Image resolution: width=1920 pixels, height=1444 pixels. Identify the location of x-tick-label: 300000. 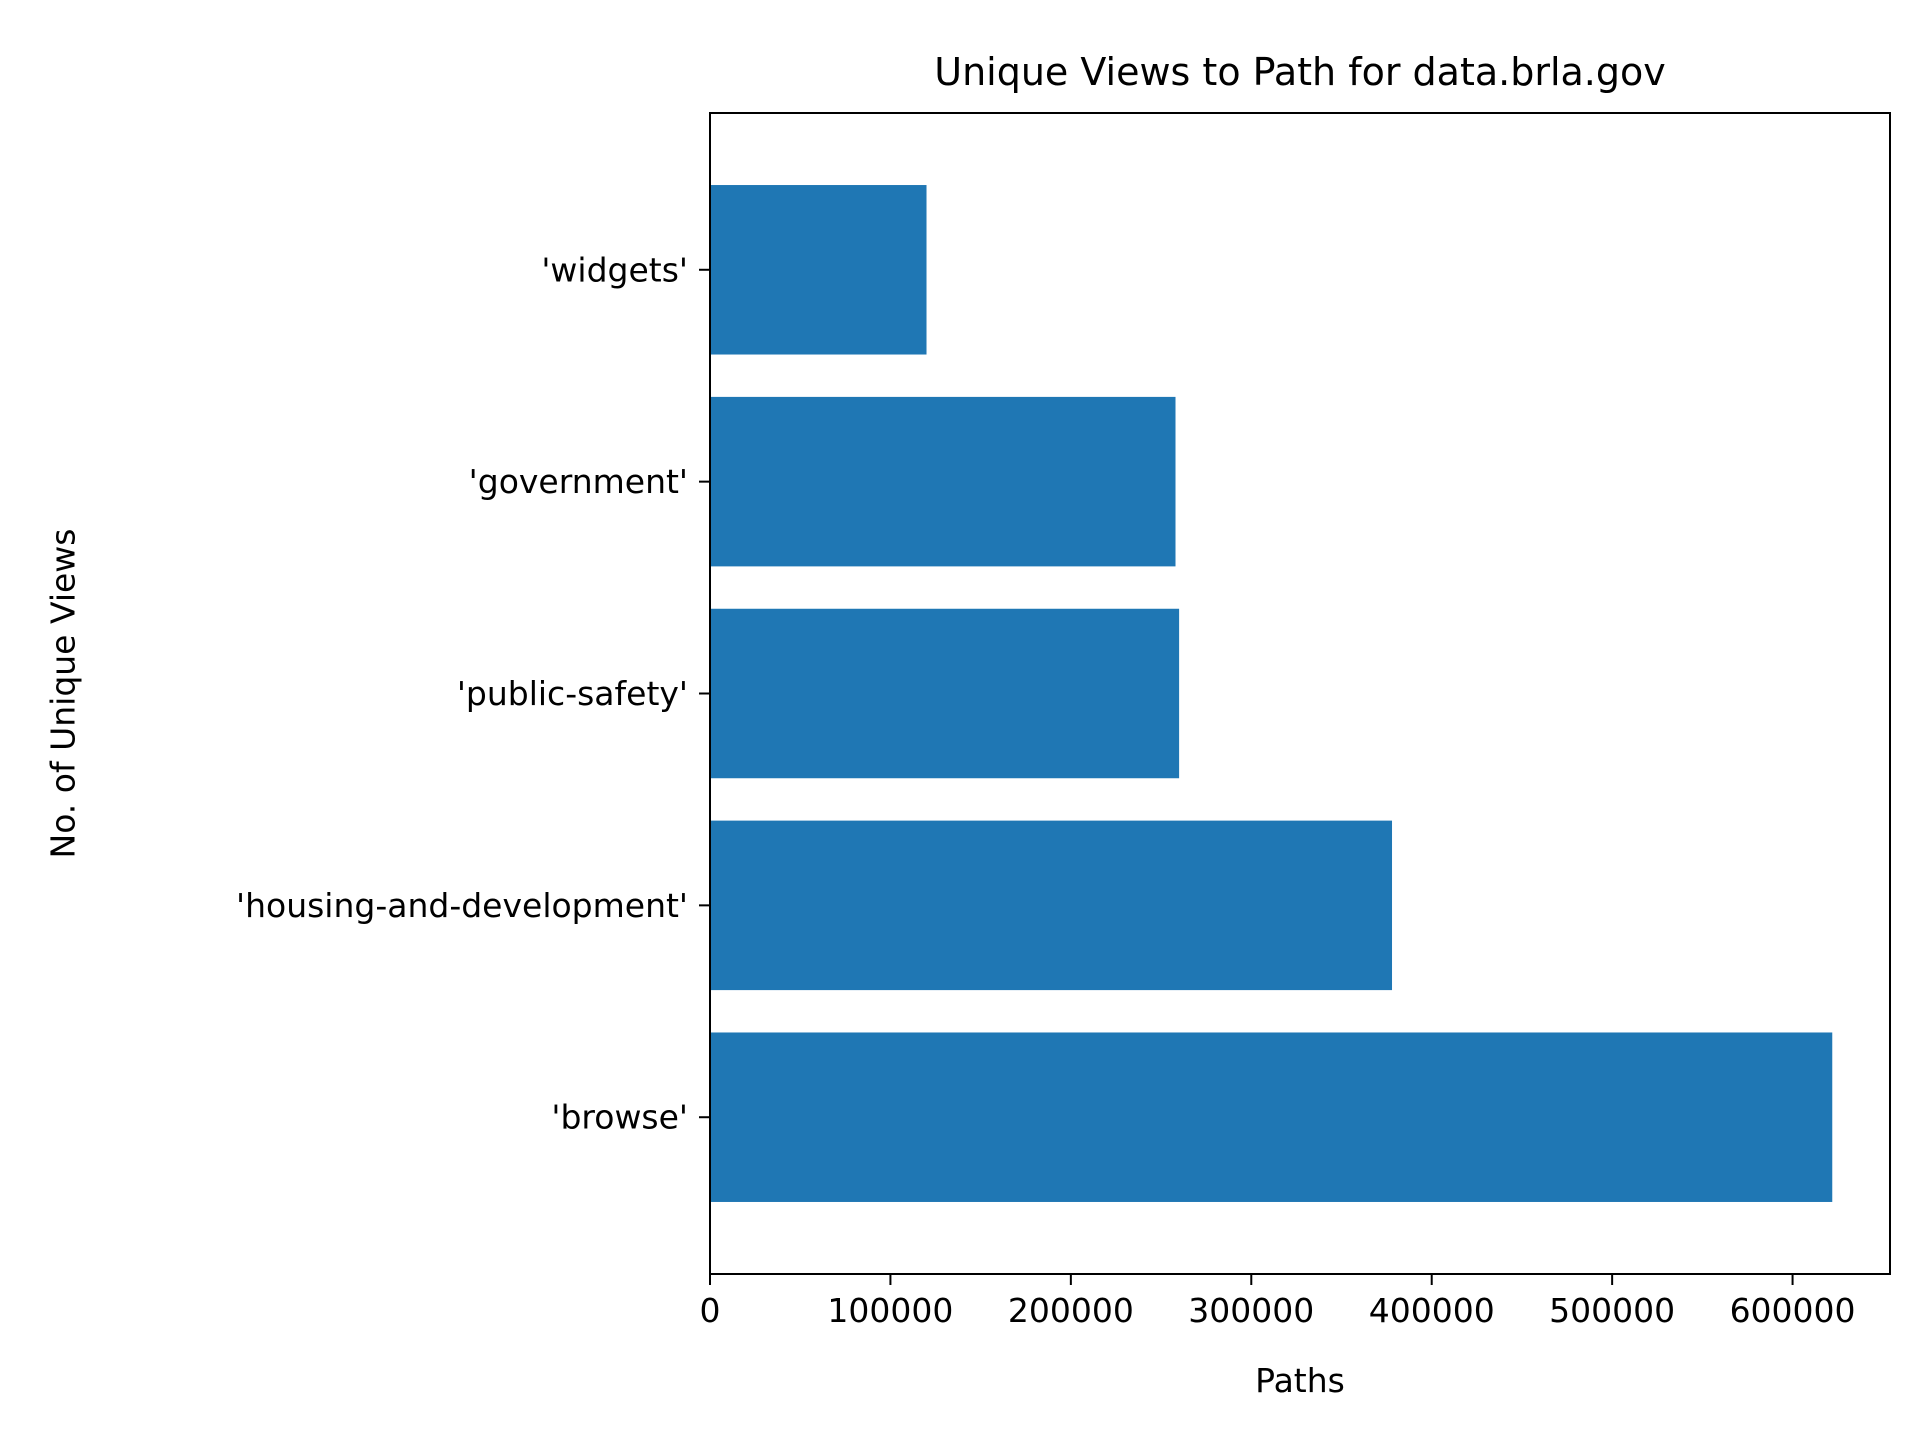
(1251, 1310).